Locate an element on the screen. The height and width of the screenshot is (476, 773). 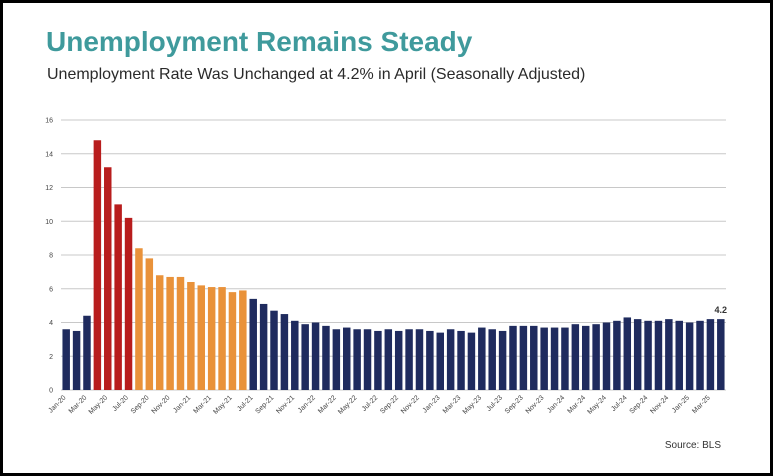
chart-title: Unemployment Remains Steady is located at coordinates (259, 41).